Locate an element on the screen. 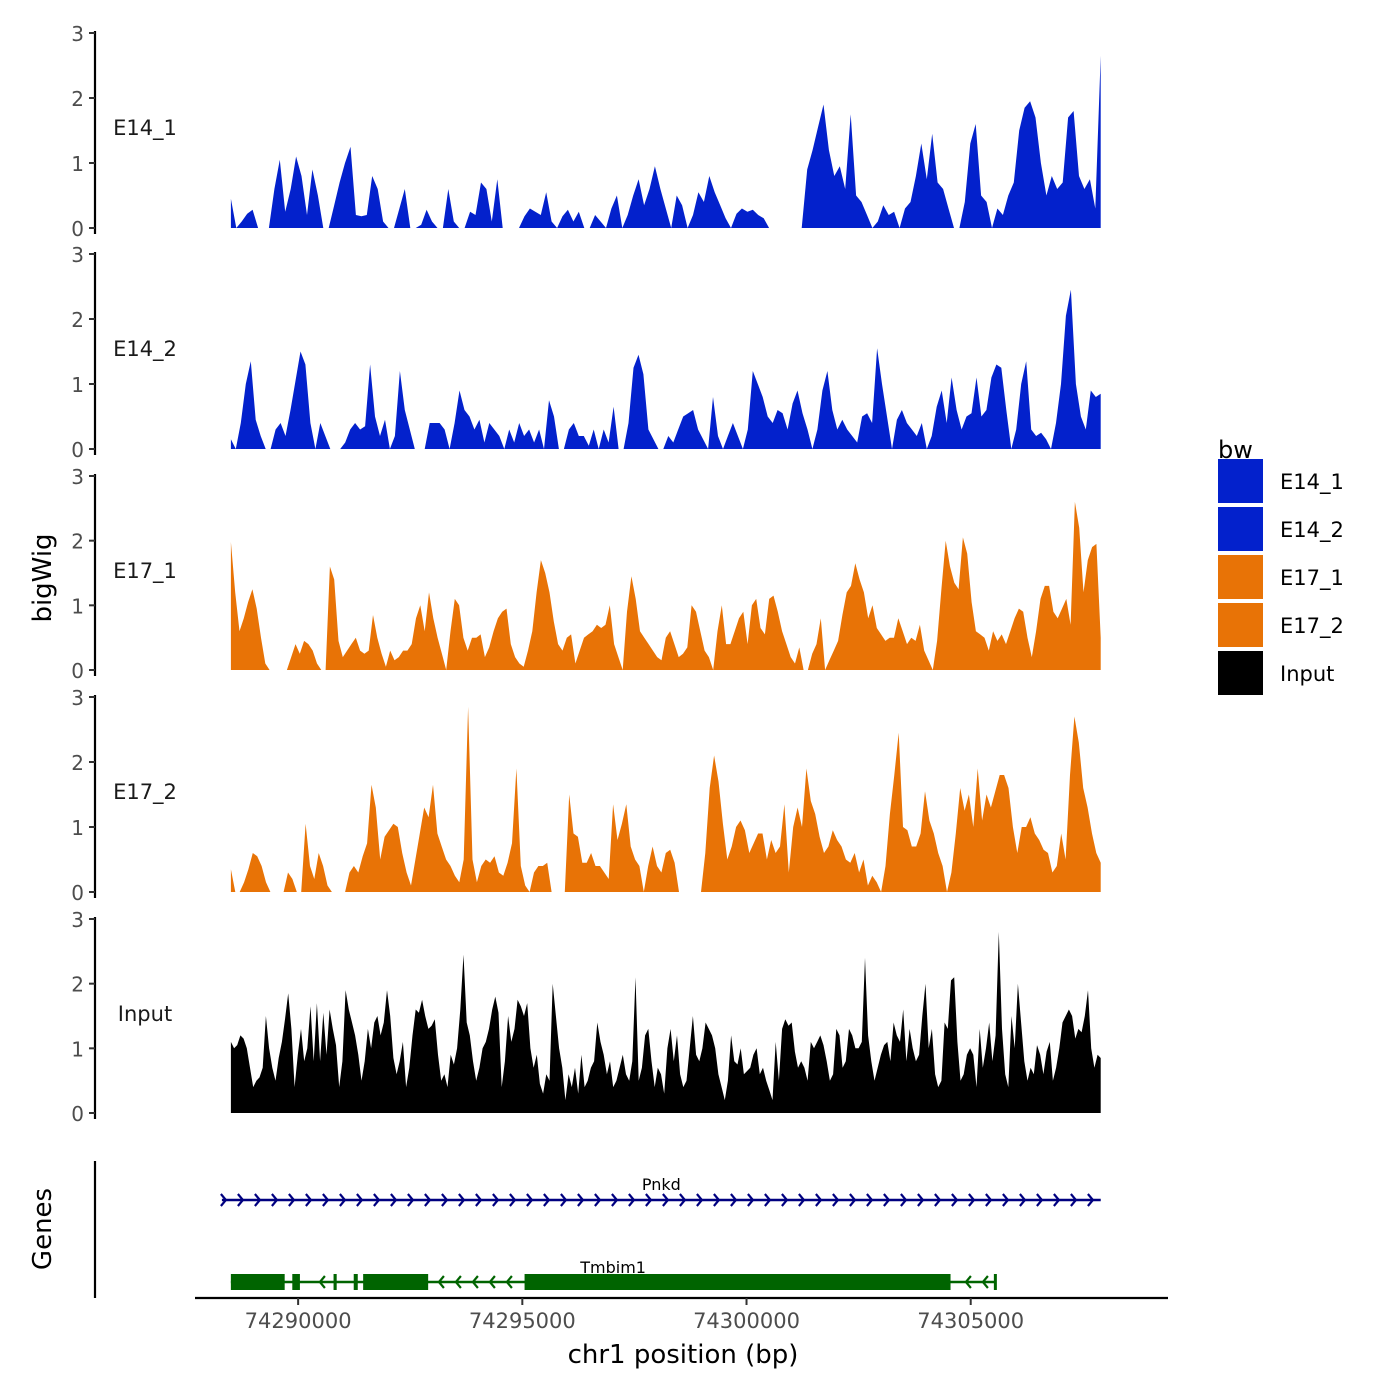  track-Input: 0 1 2 3 Input is located at coordinates (586, 1017).